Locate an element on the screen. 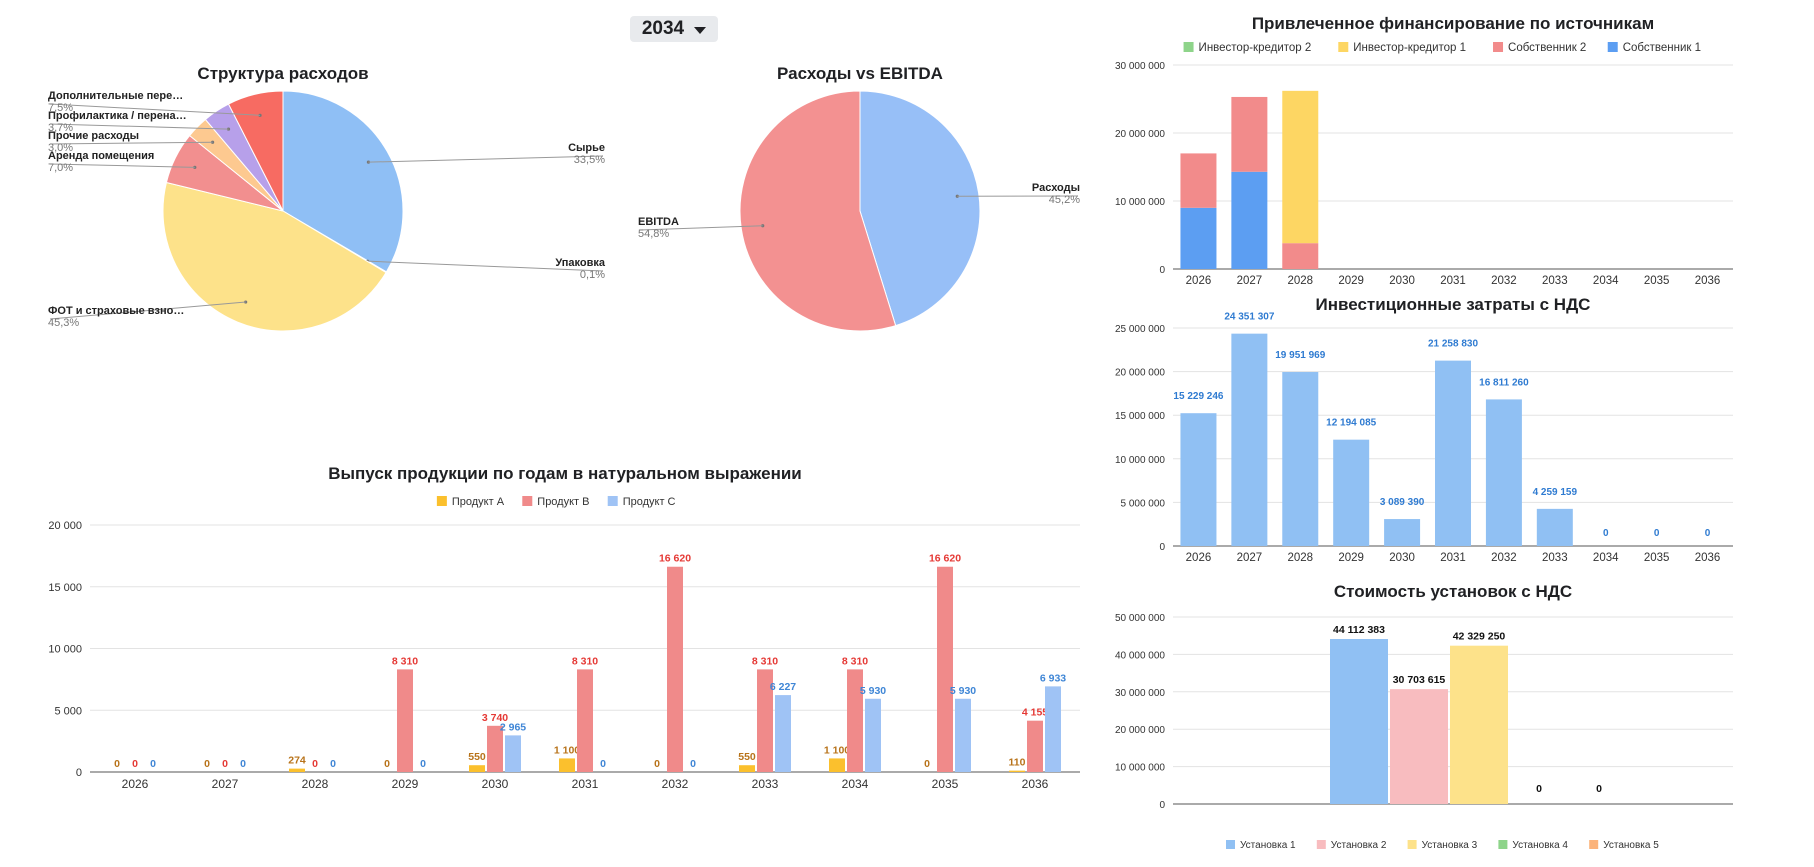 The image size is (1814, 867). year-dropdown: 2034 is located at coordinates (674, 29).